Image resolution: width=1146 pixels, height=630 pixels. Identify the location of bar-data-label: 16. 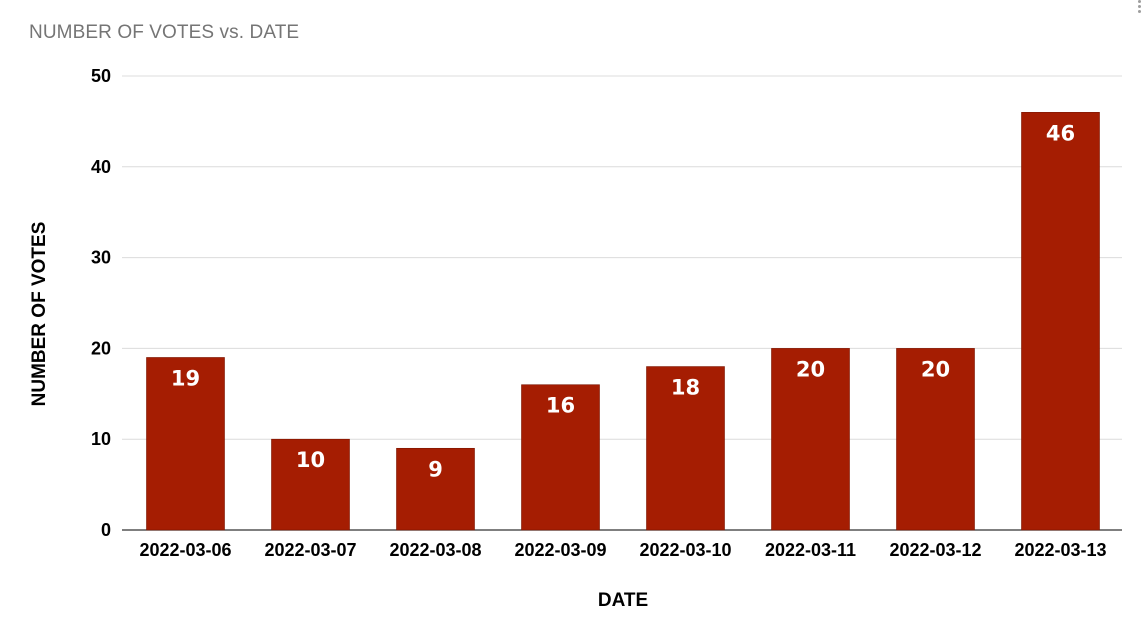
(560, 406).